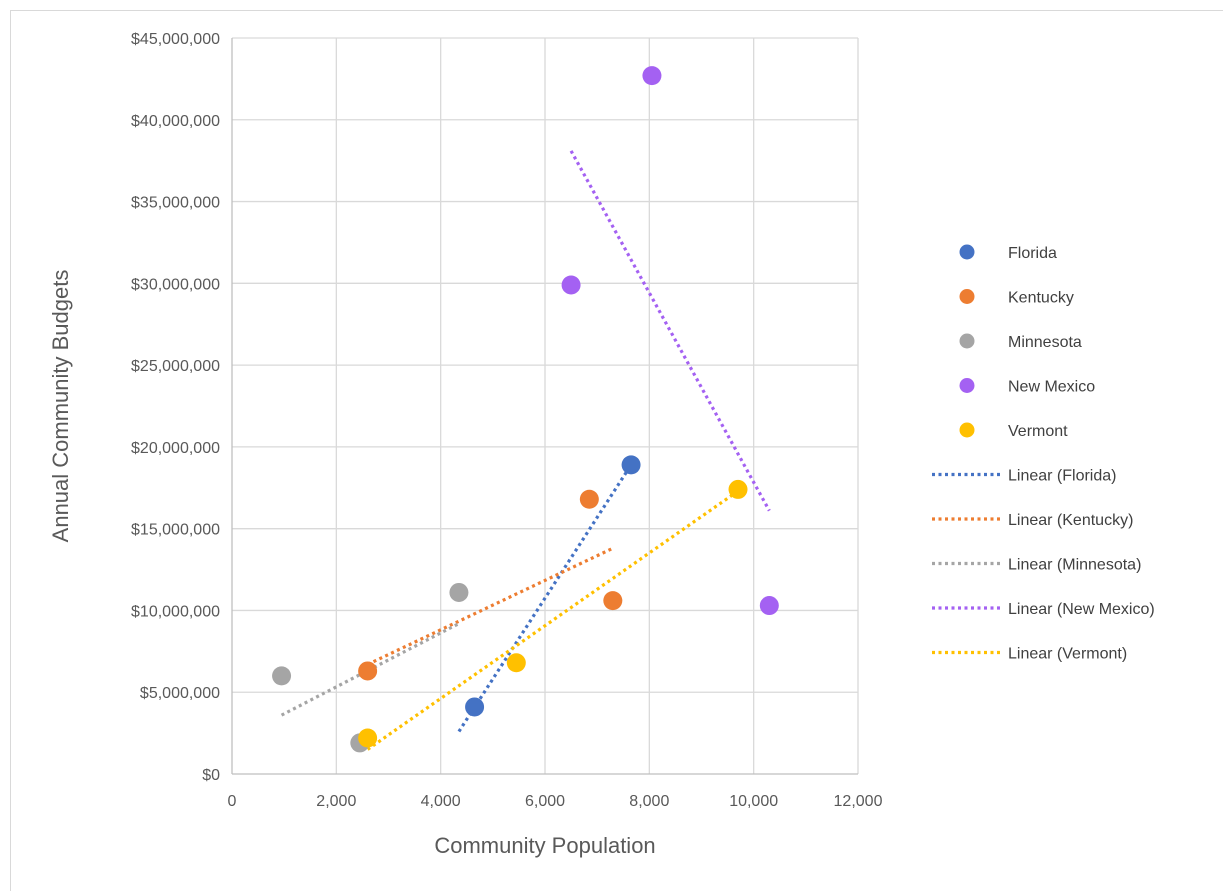 This screenshot has width=1225, height=893. What do you see at coordinates (175, 284) in the screenshot?
I see `y-tick-label: $30,000,000` at bounding box center [175, 284].